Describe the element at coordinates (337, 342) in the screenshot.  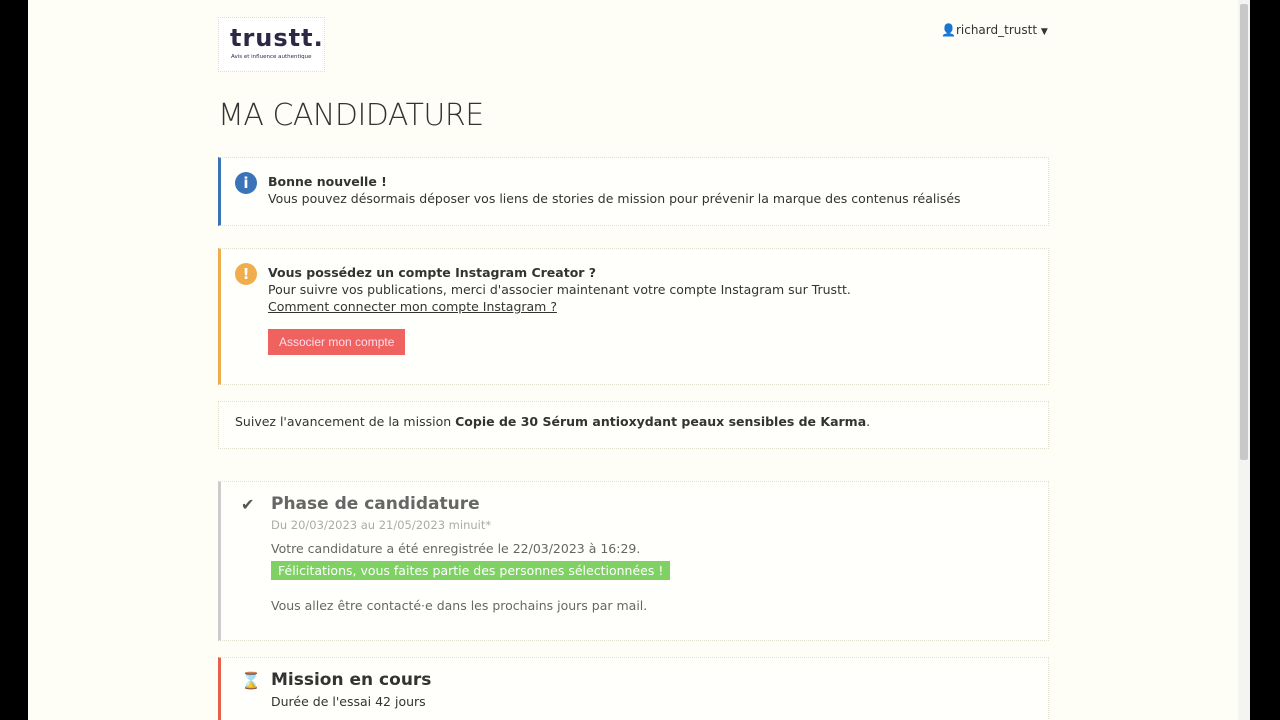
I see `associate-account-button: Associer mon compte` at that location.